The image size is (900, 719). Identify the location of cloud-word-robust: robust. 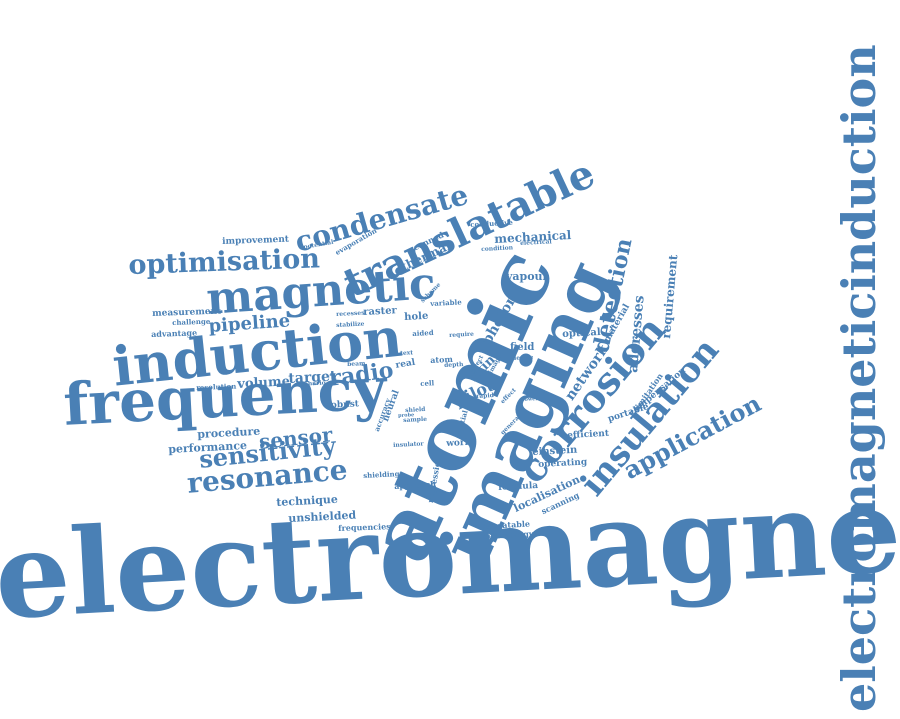
(342, 405).